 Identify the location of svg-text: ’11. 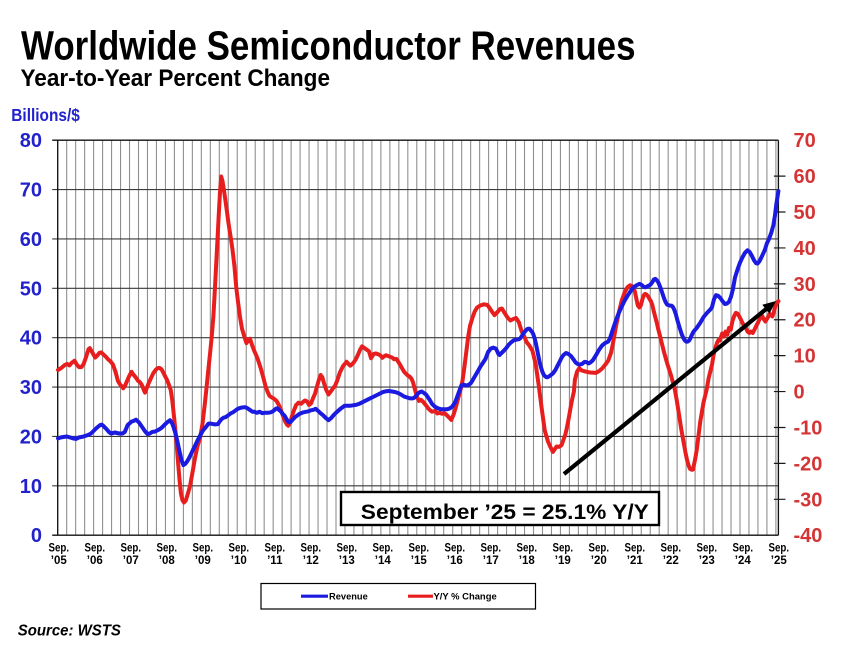
(275, 561).